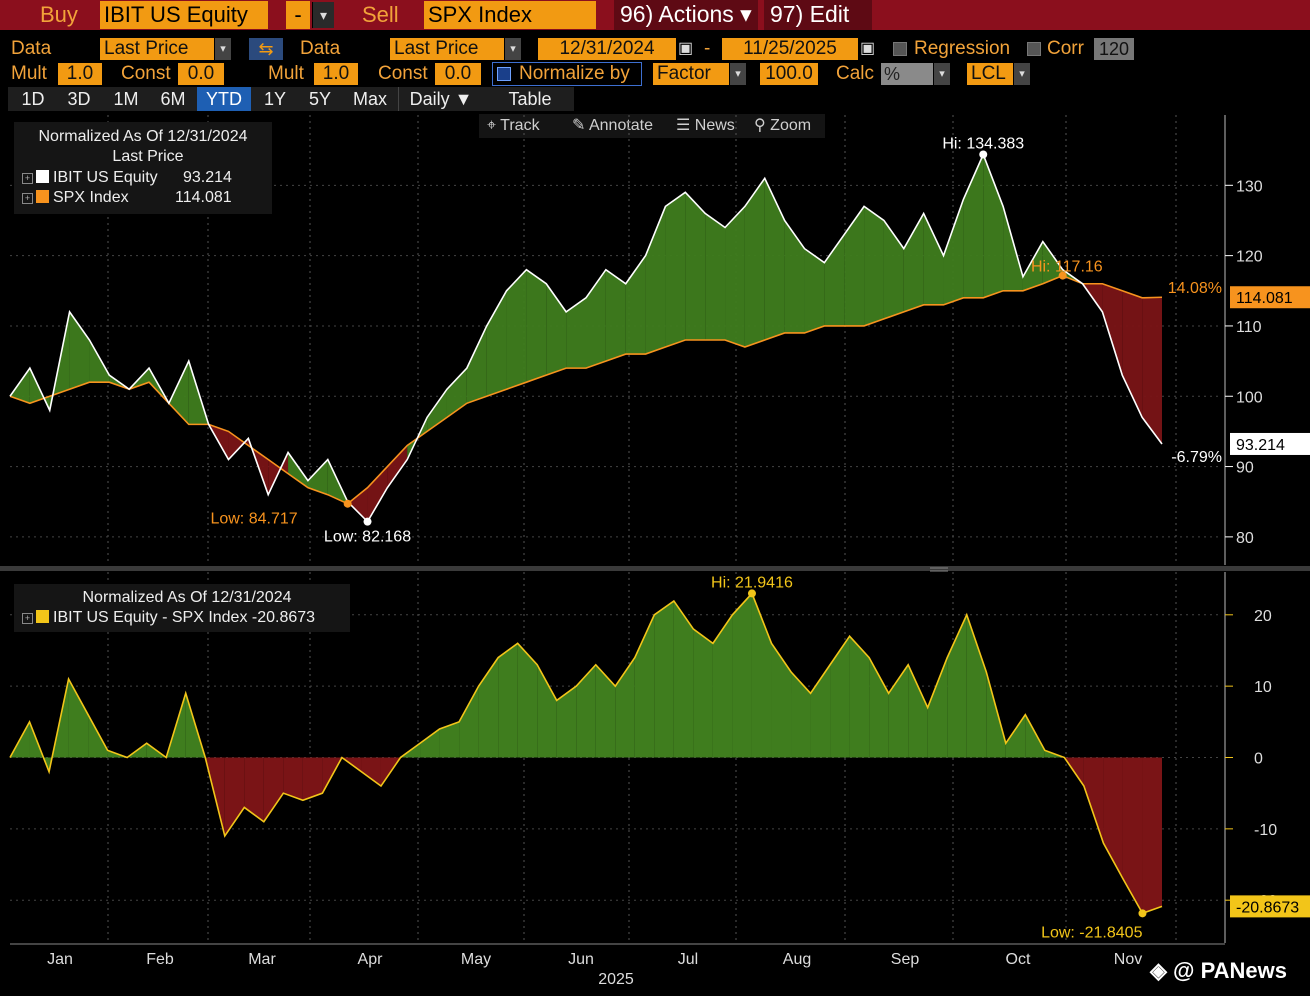 The height and width of the screenshot is (996, 1310). I want to click on annotate-tool: ✎ Annotate, so click(612, 126).